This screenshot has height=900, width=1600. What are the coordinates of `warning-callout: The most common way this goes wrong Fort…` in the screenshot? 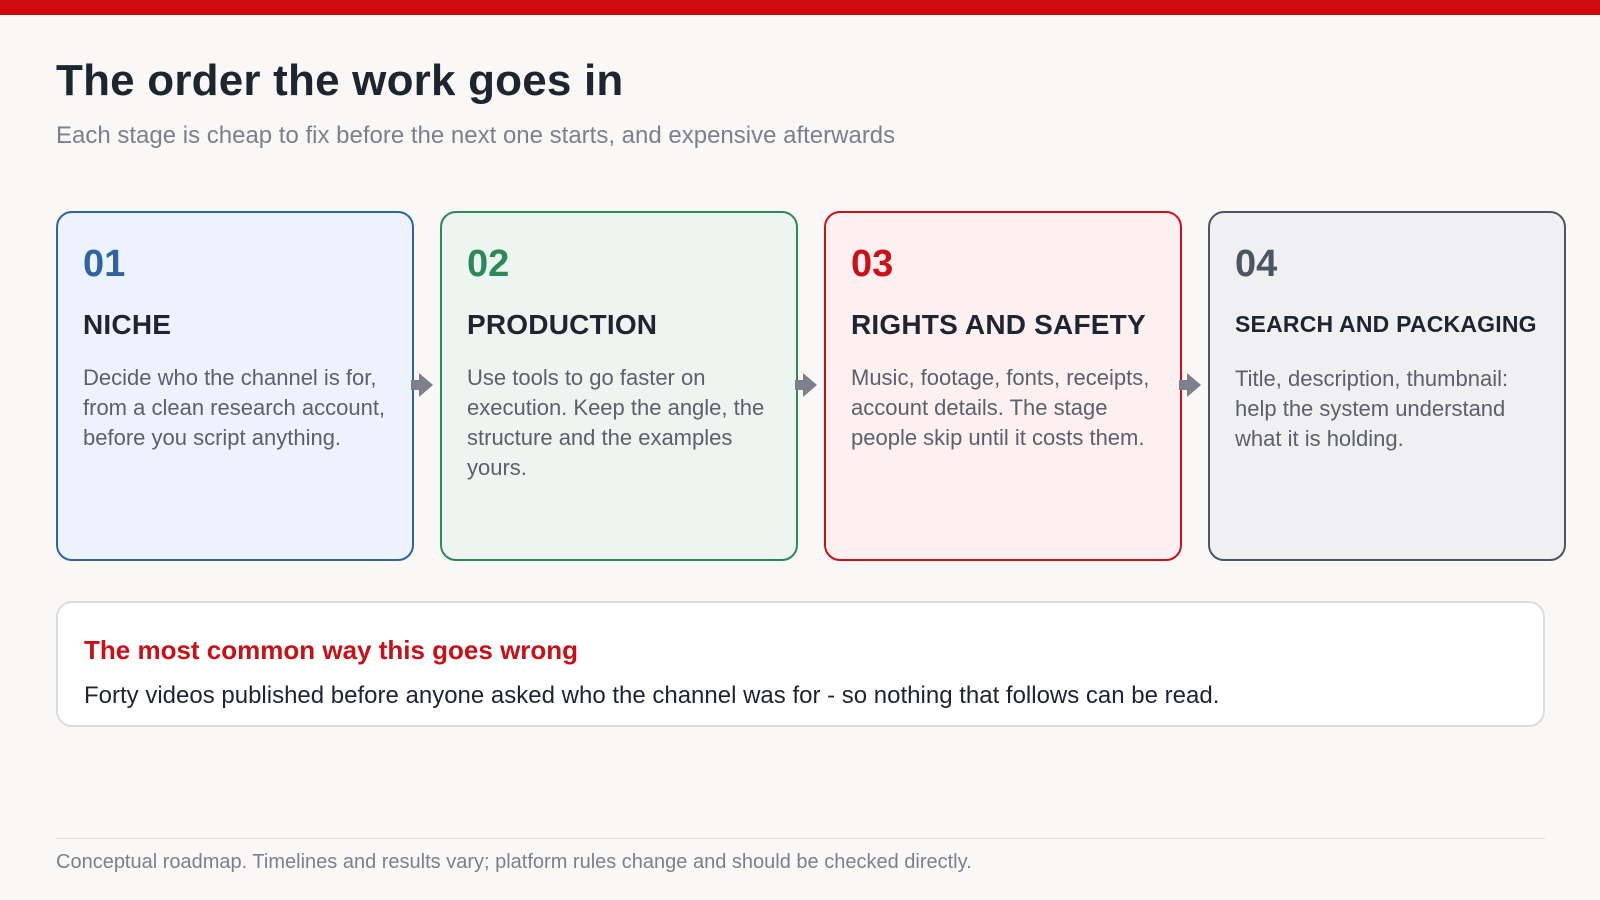 It's located at (800, 664).